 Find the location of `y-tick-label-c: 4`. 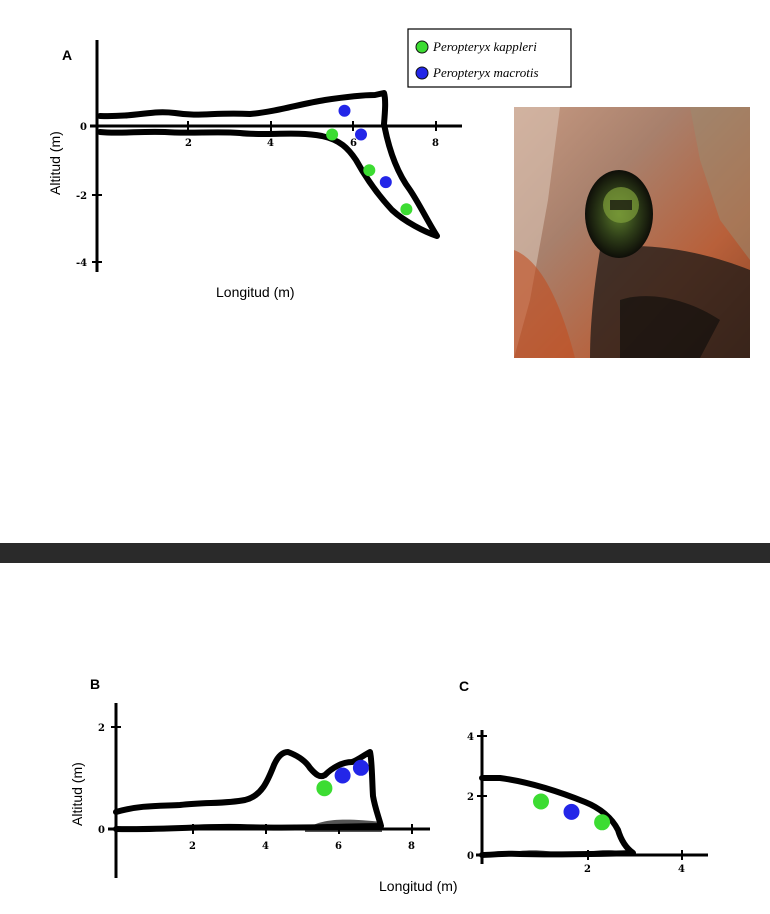

y-tick-label-c: 4 is located at coordinates (470, 737).